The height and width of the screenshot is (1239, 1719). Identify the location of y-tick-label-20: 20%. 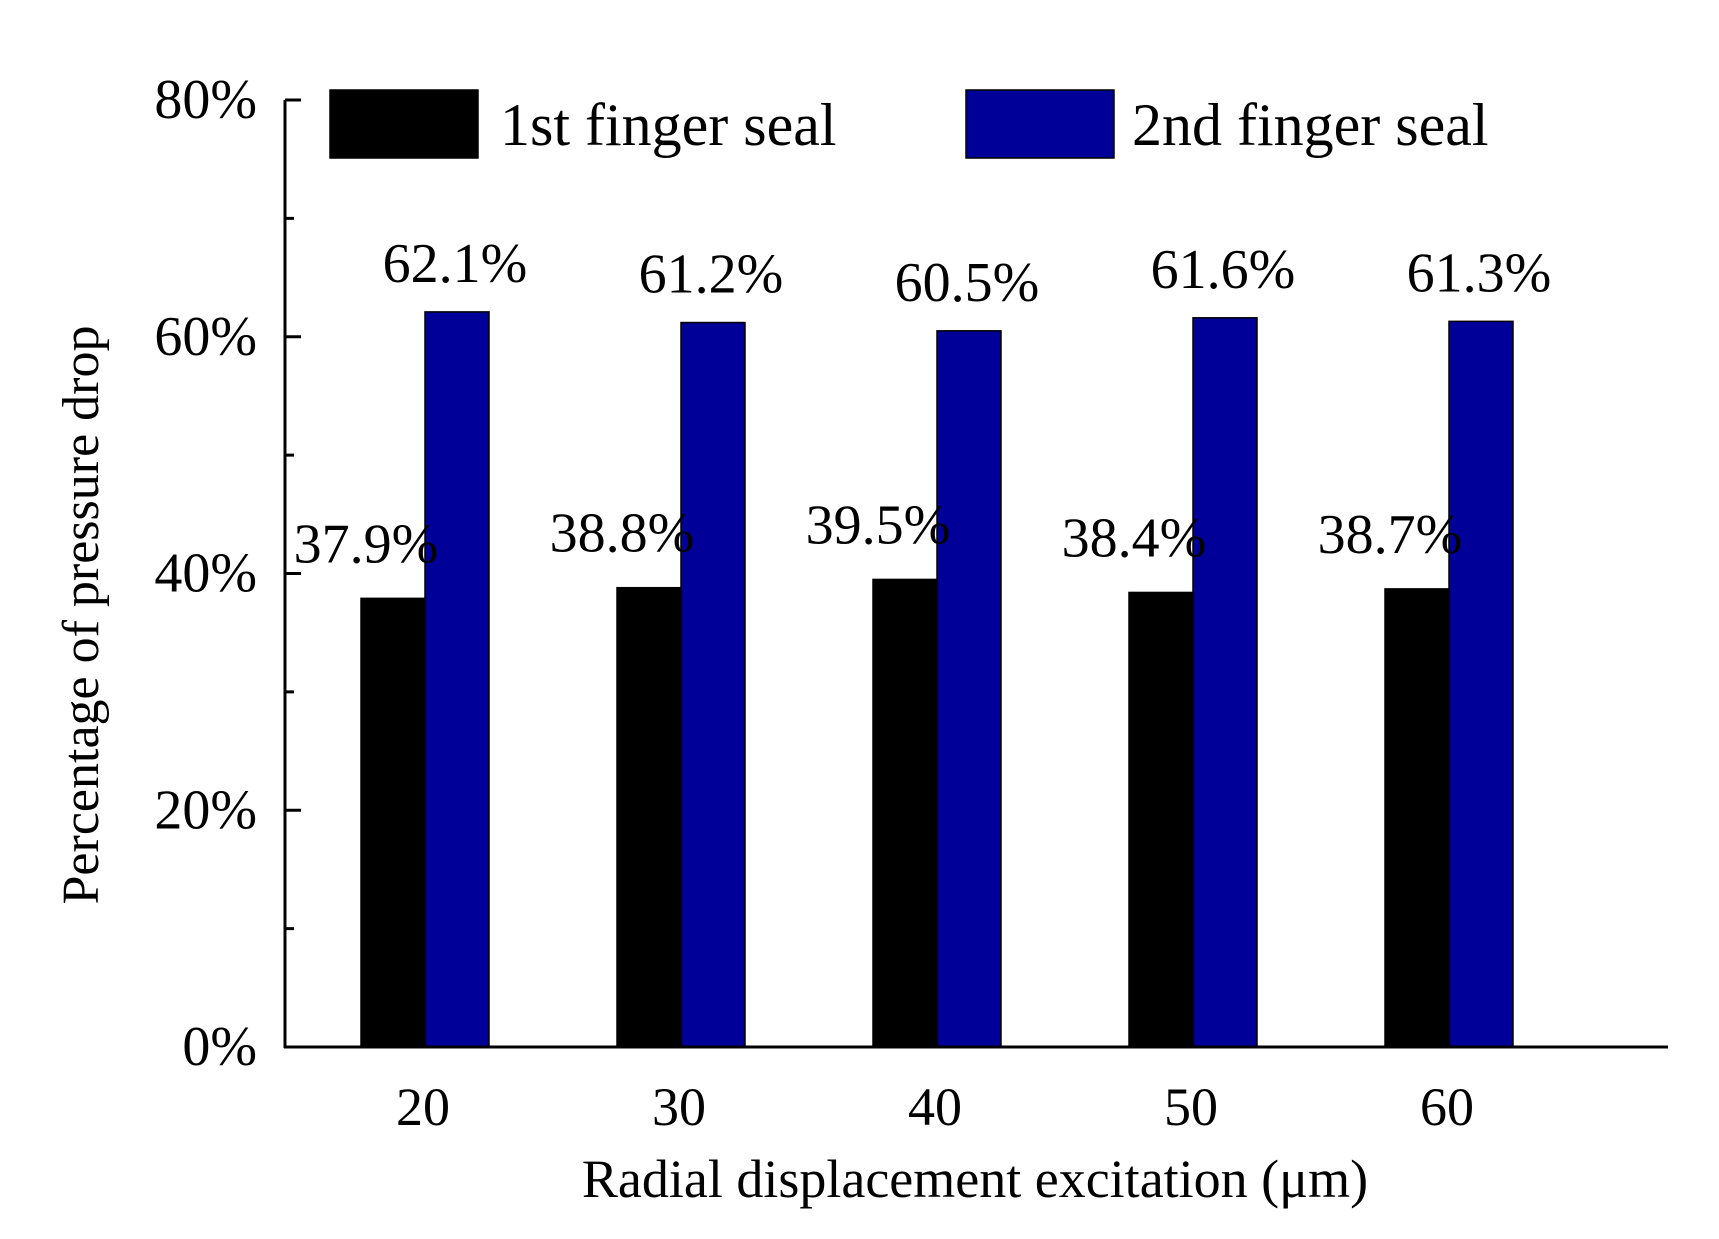
(205, 810).